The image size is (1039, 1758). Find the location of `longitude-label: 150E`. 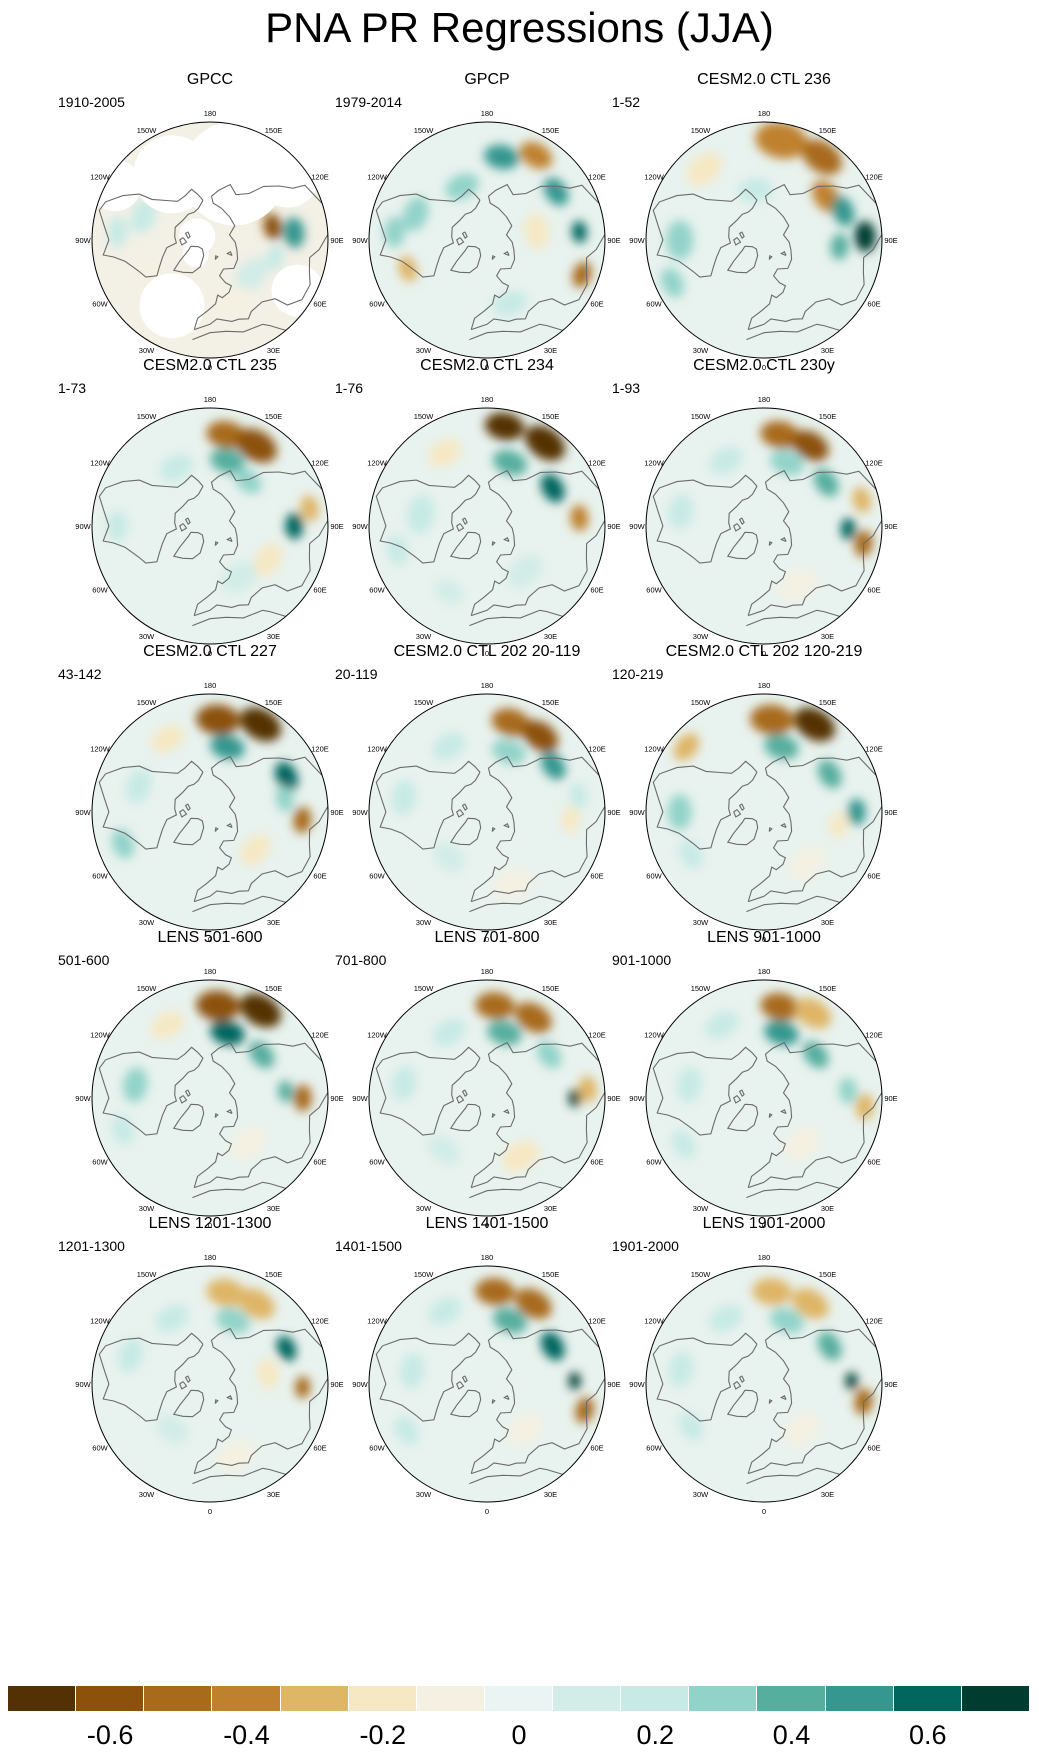

longitude-label: 150E is located at coordinates (551, 416).